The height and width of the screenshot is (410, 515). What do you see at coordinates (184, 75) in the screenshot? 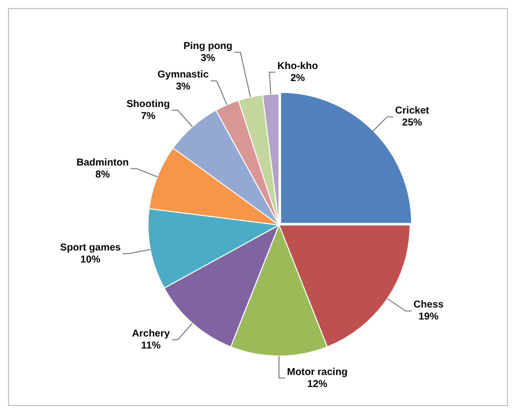
I see `slice-label: Gymnastic` at bounding box center [184, 75].